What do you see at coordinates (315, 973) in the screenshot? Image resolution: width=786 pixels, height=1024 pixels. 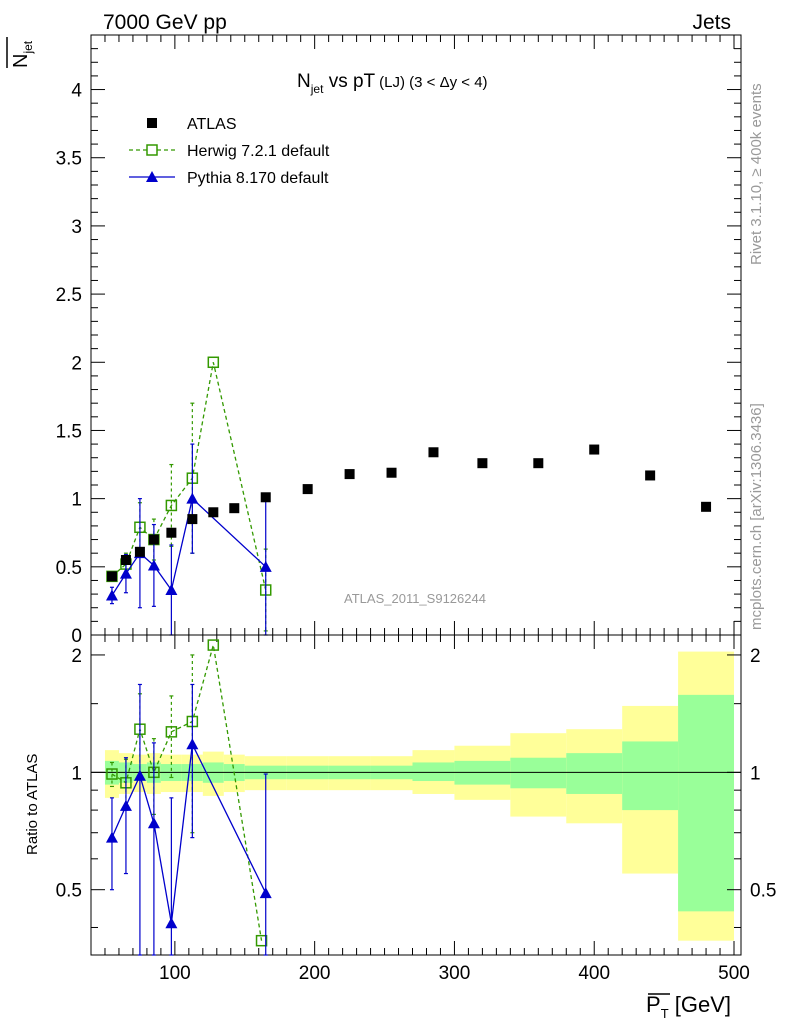 I see `x-tick-label: 200` at bounding box center [315, 973].